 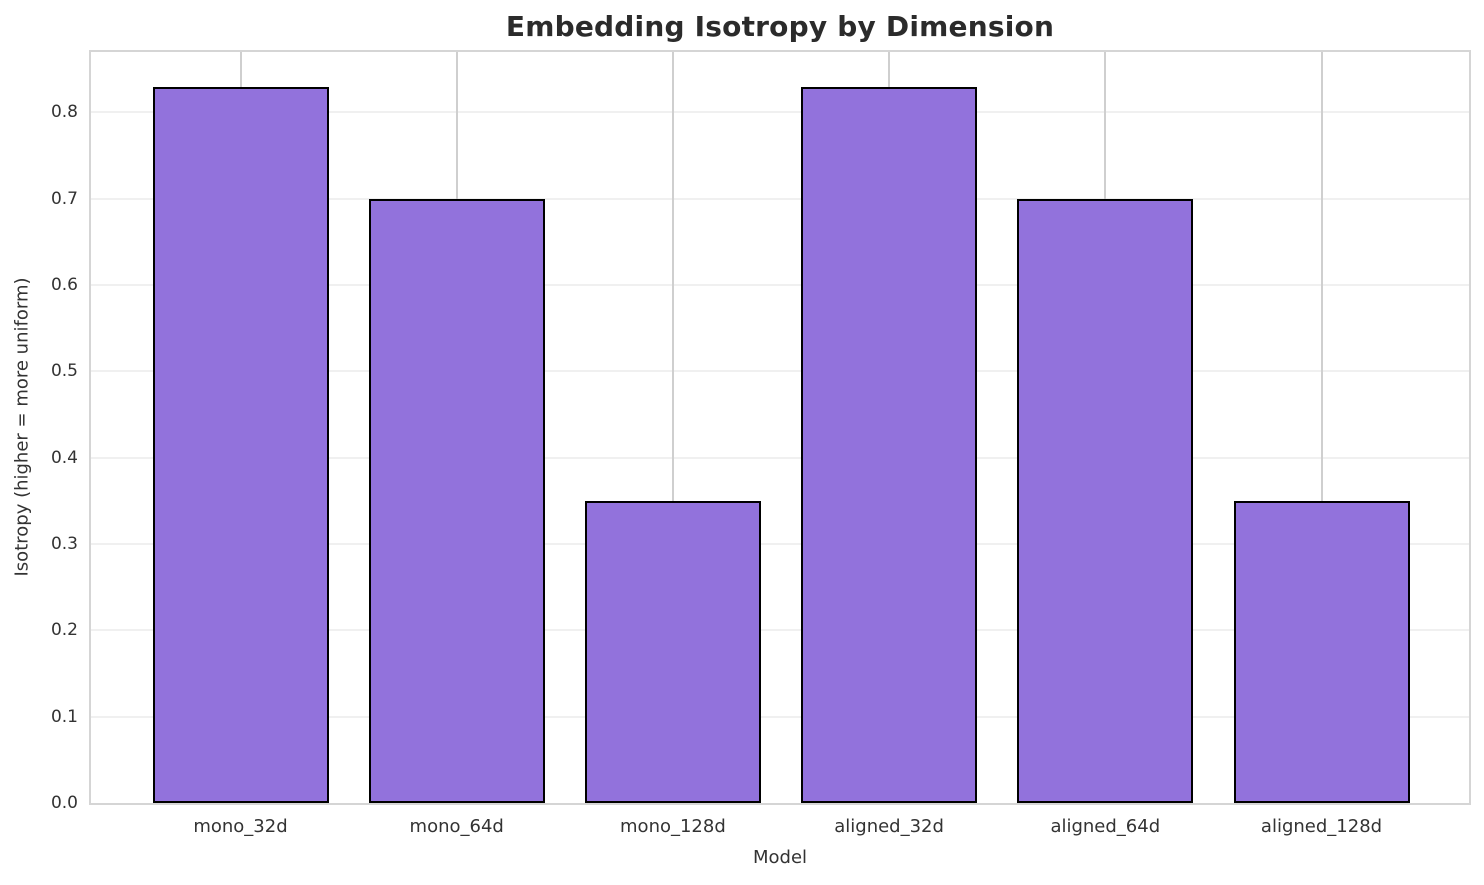 What do you see at coordinates (780, 857) in the screenshot?
I see `x-axis-label: Model` at bounding box center [780, 857].